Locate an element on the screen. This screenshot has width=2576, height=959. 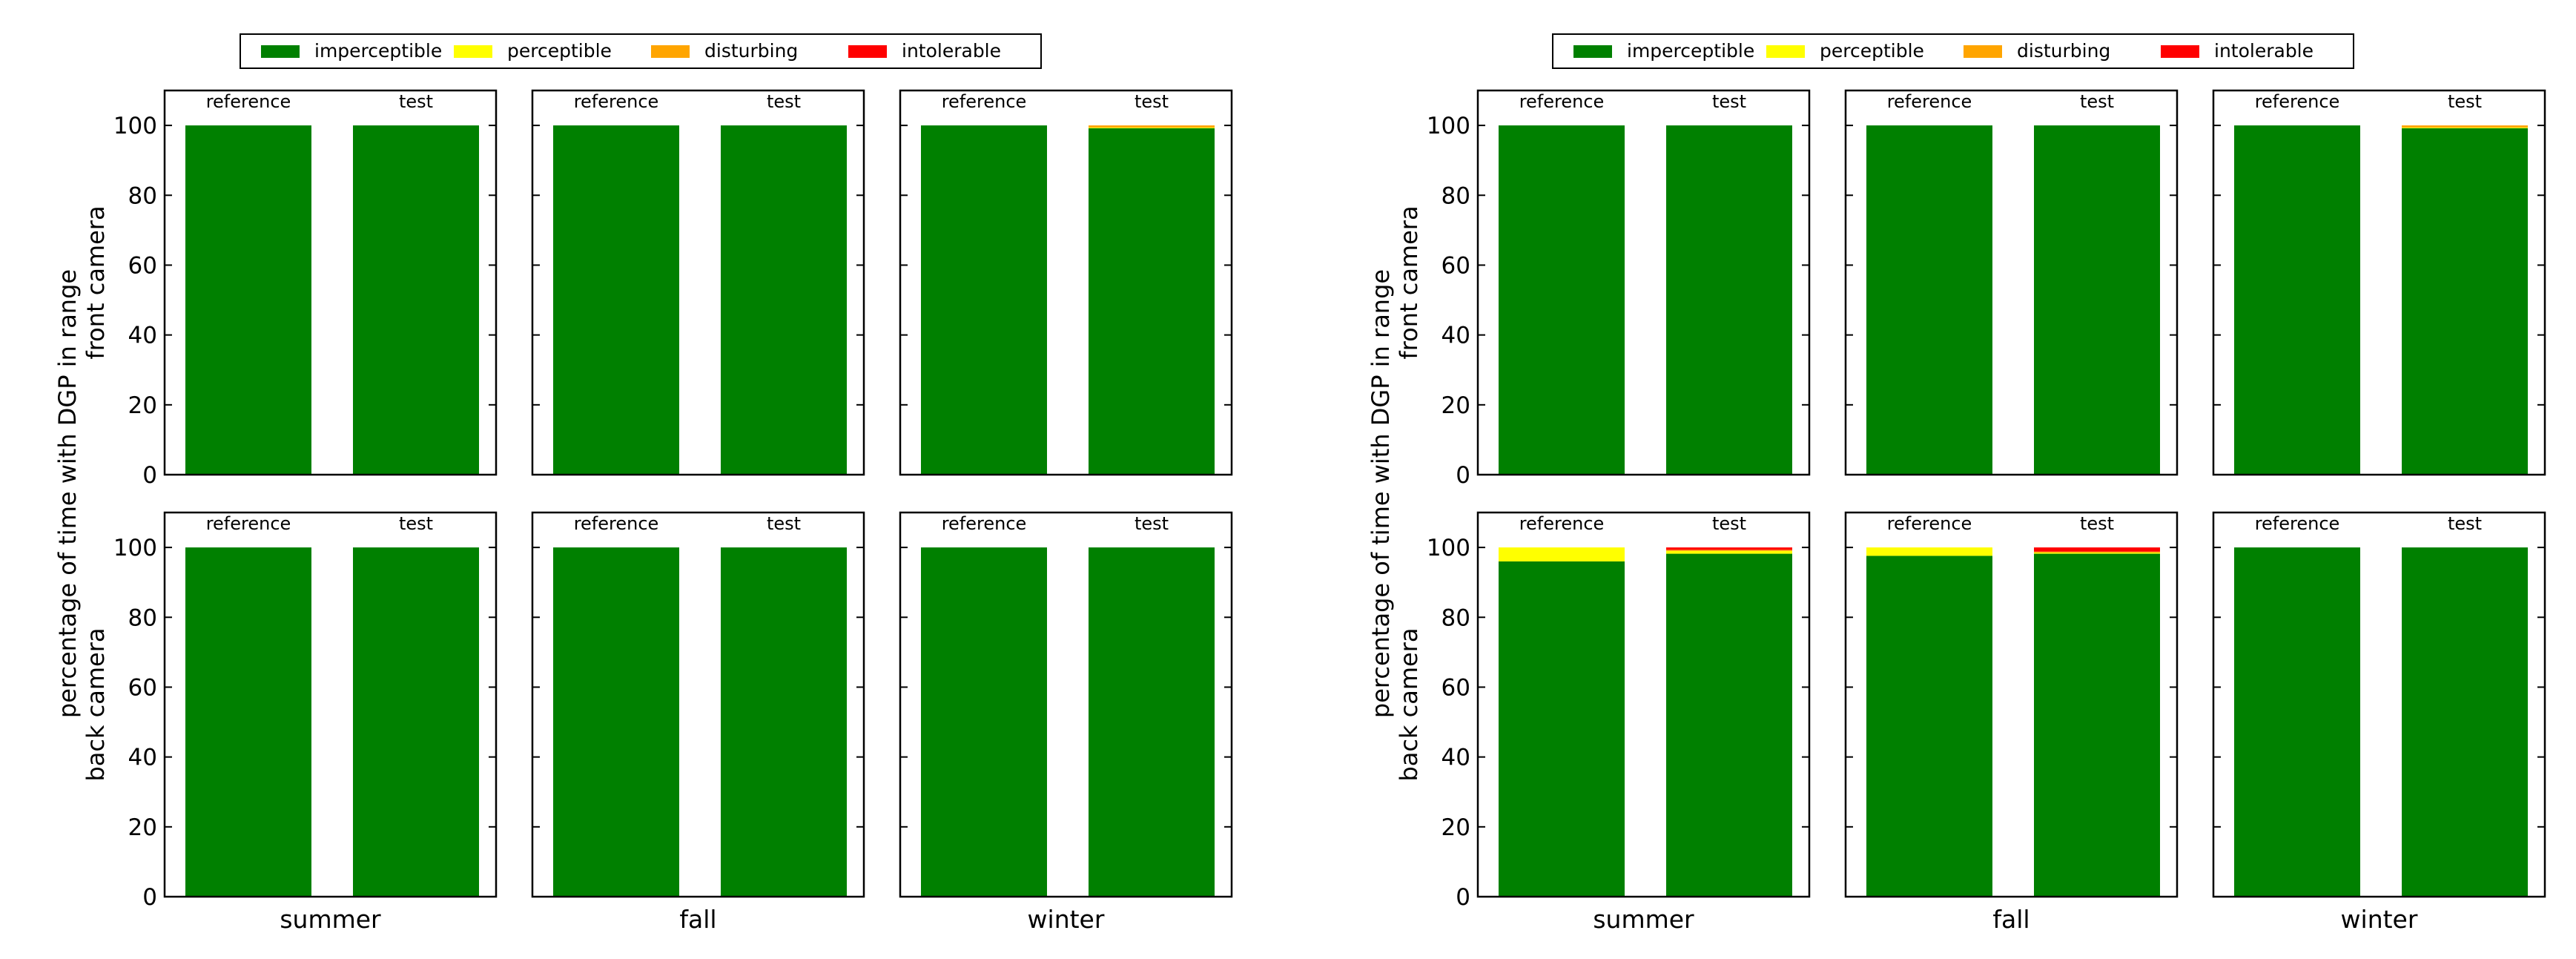
y-tick-label: 40 is located at coordinates (142, 336).